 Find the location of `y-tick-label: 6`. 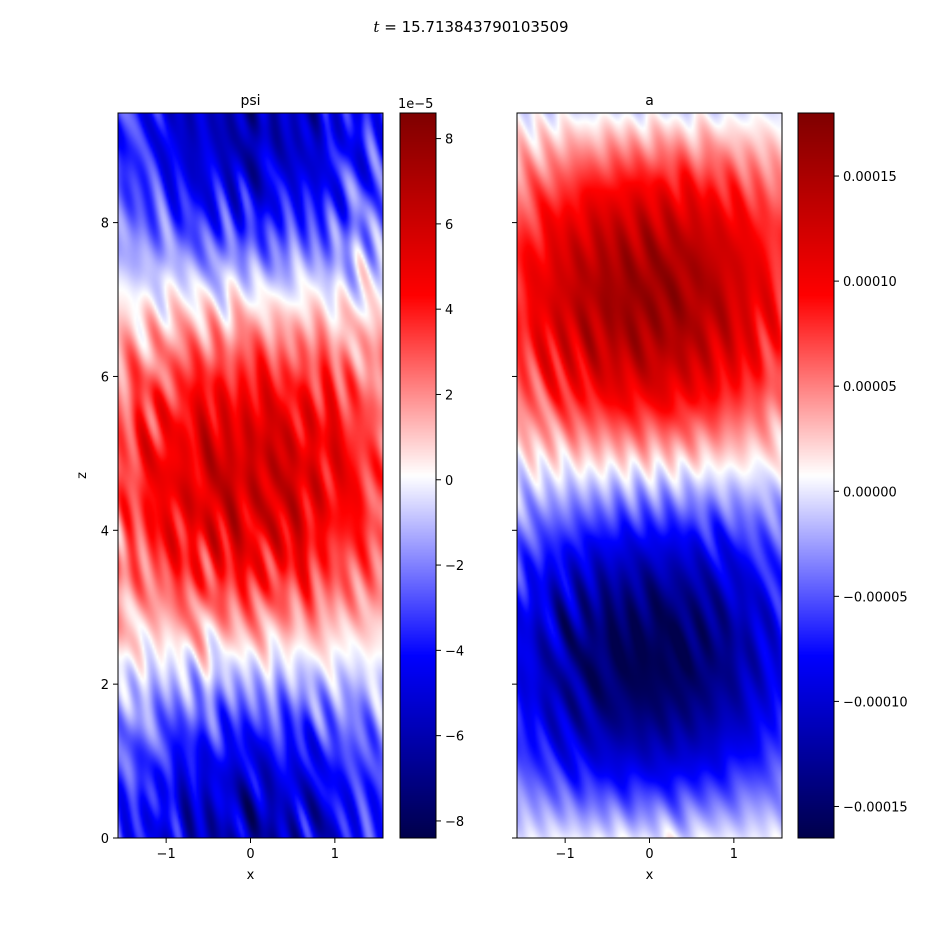

y-tick-label: 6 is located at coordinates (105, 377).